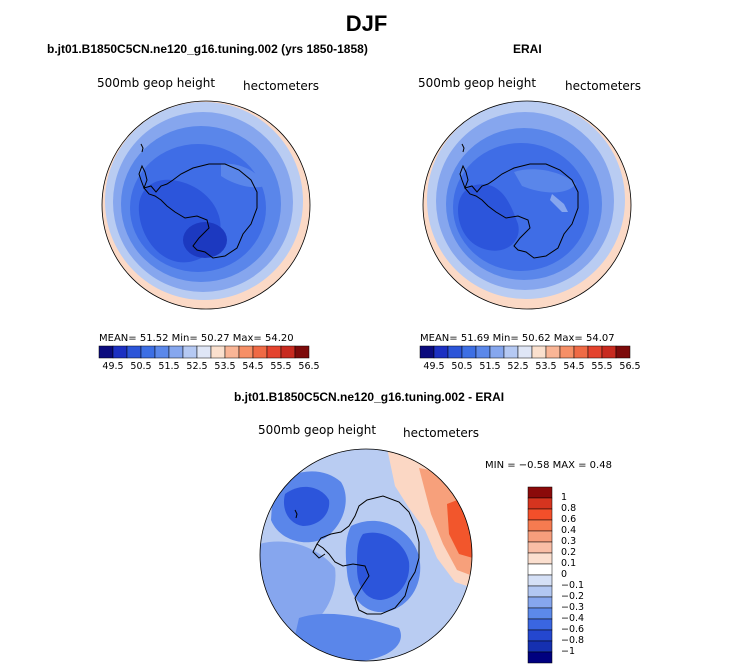  Describe the element at coordinates (366, 23) in the screenshot. I see `main-title: DJF` at that location.